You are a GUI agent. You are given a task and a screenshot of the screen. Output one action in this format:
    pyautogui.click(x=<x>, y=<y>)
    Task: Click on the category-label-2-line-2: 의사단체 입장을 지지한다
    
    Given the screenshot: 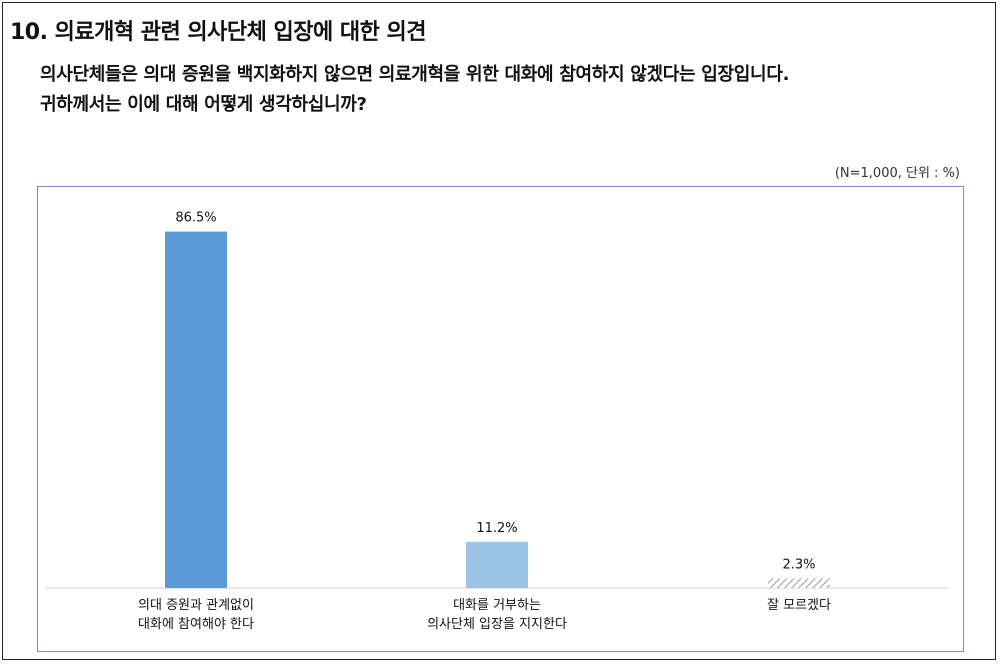 What is the action you would take?
    pyautogui.click(x=497, y=624)
    